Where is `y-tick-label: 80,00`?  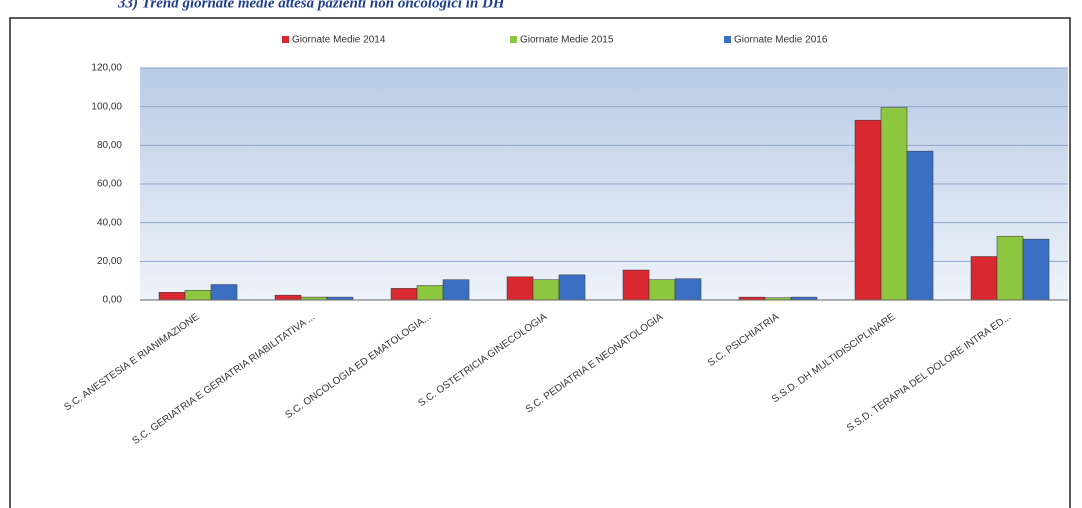
y-tick-label: 80,00 is located at coordinates (109, 145).